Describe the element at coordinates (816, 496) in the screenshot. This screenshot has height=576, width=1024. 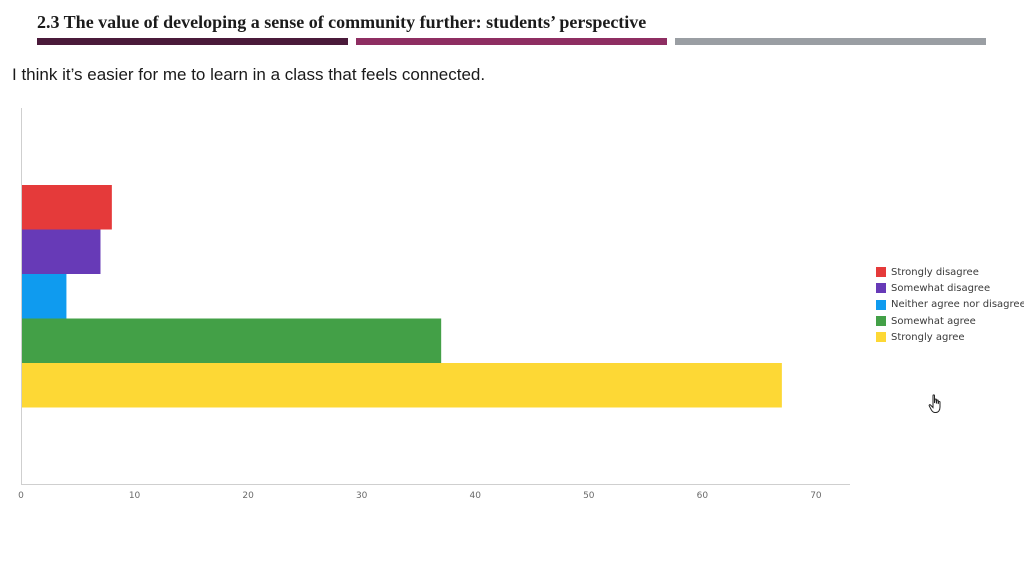
I see `x-tick-label: 70` at that location.